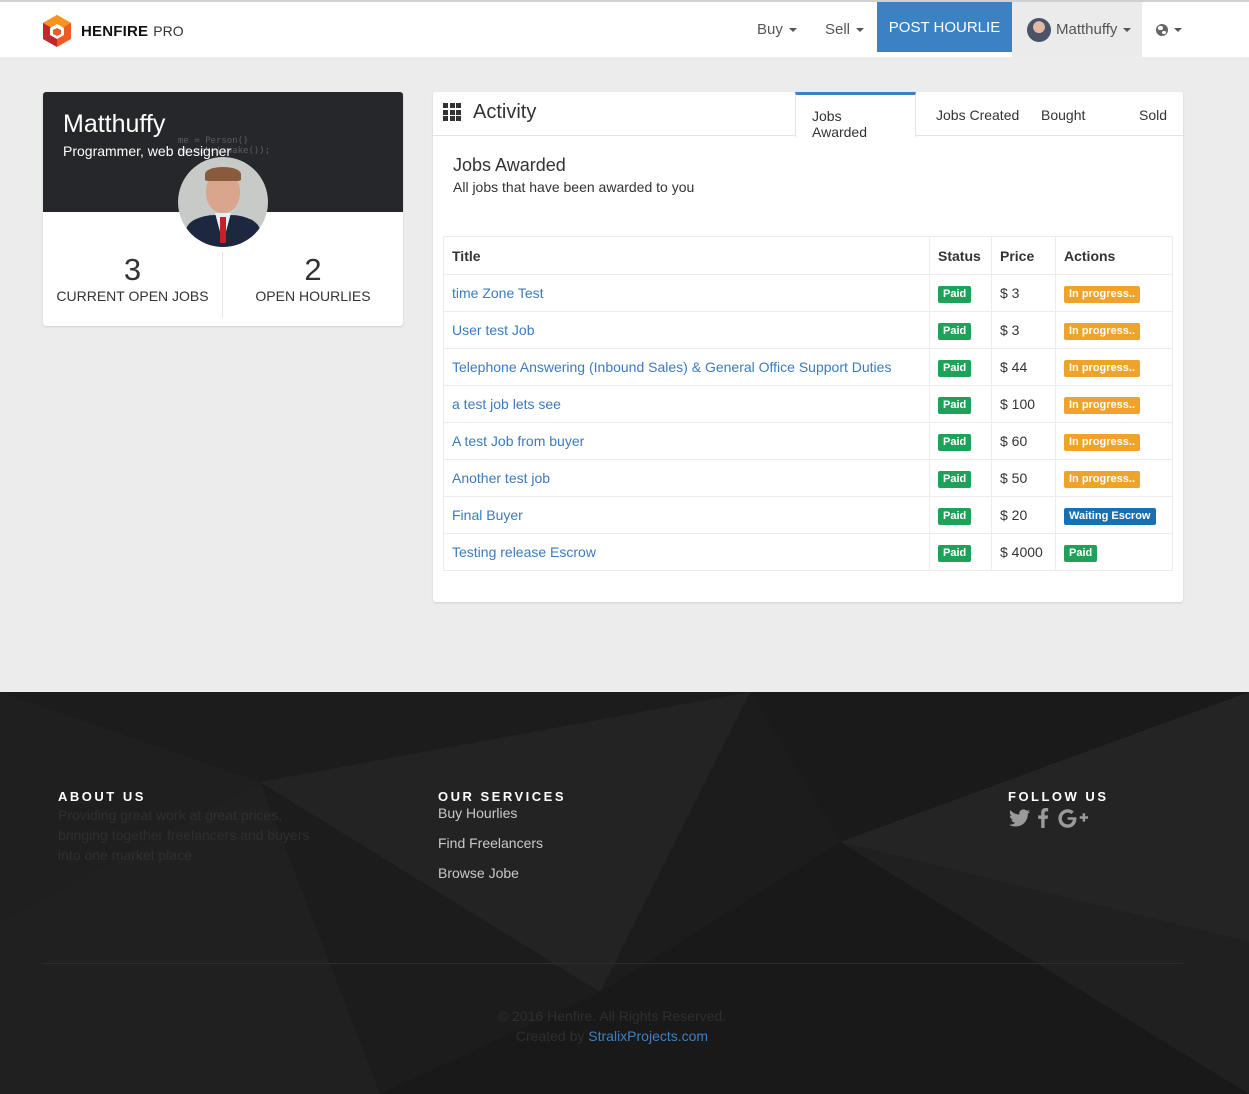 Image resolution: width=1249 pixels, height=1094 pixels. I want to click on avatar, so click(1039, 29).